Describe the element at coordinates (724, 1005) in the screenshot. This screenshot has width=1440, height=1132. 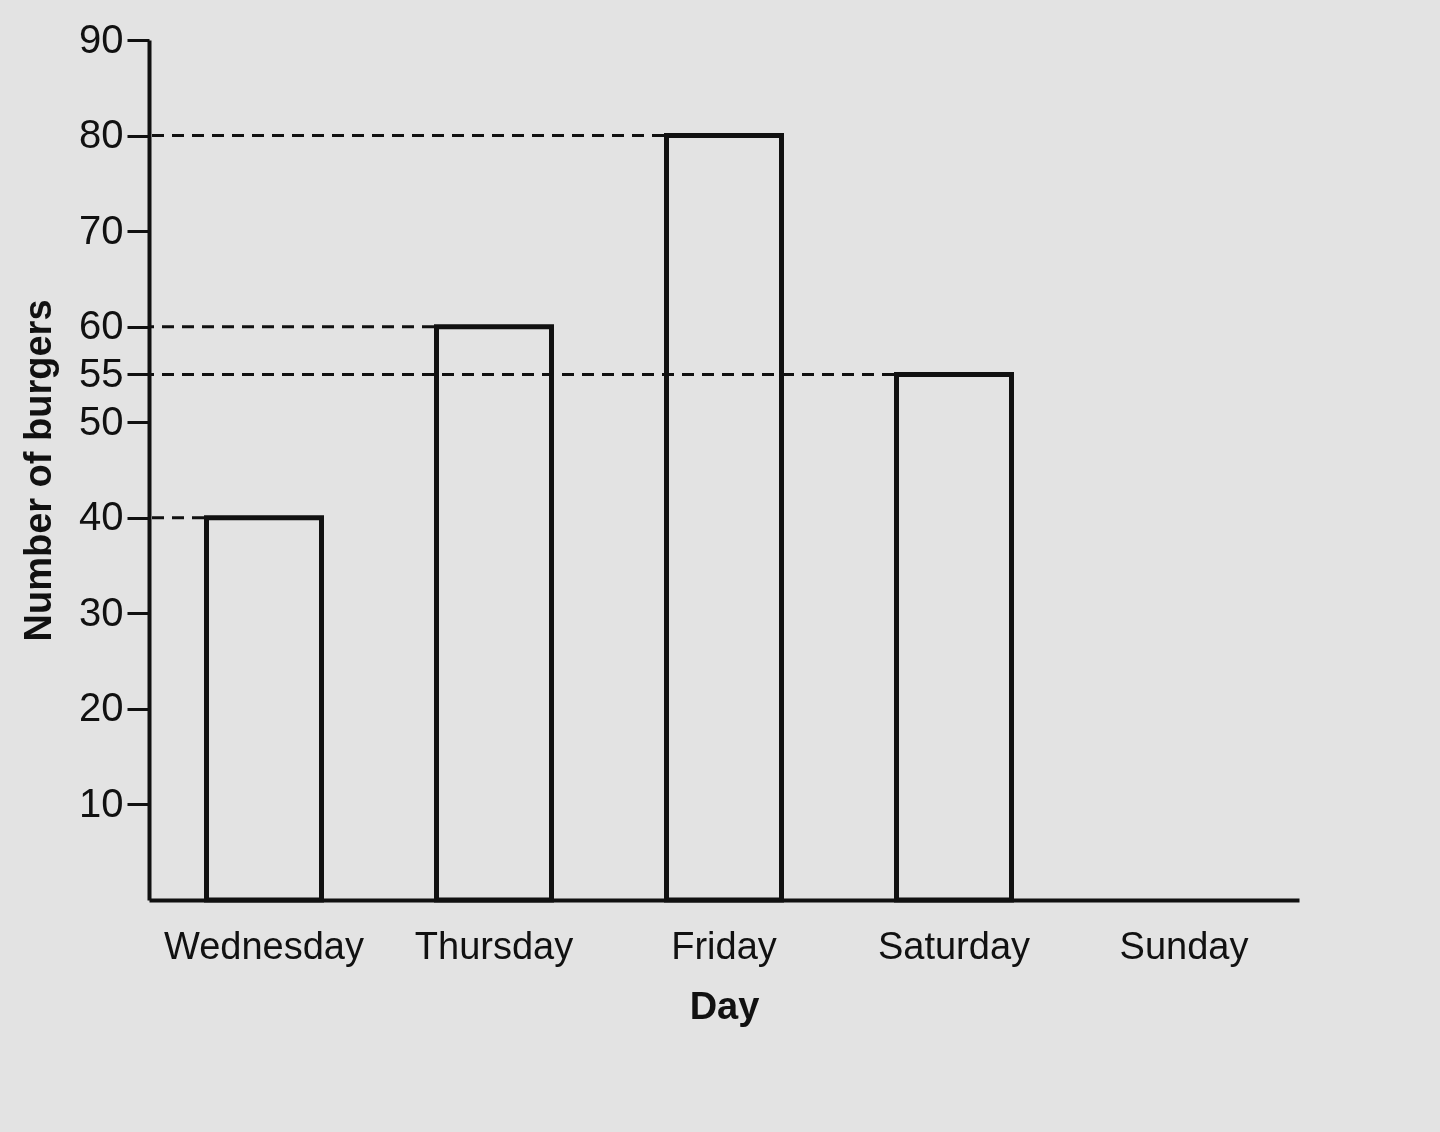
I see `x-axis-title: Day` at that location.